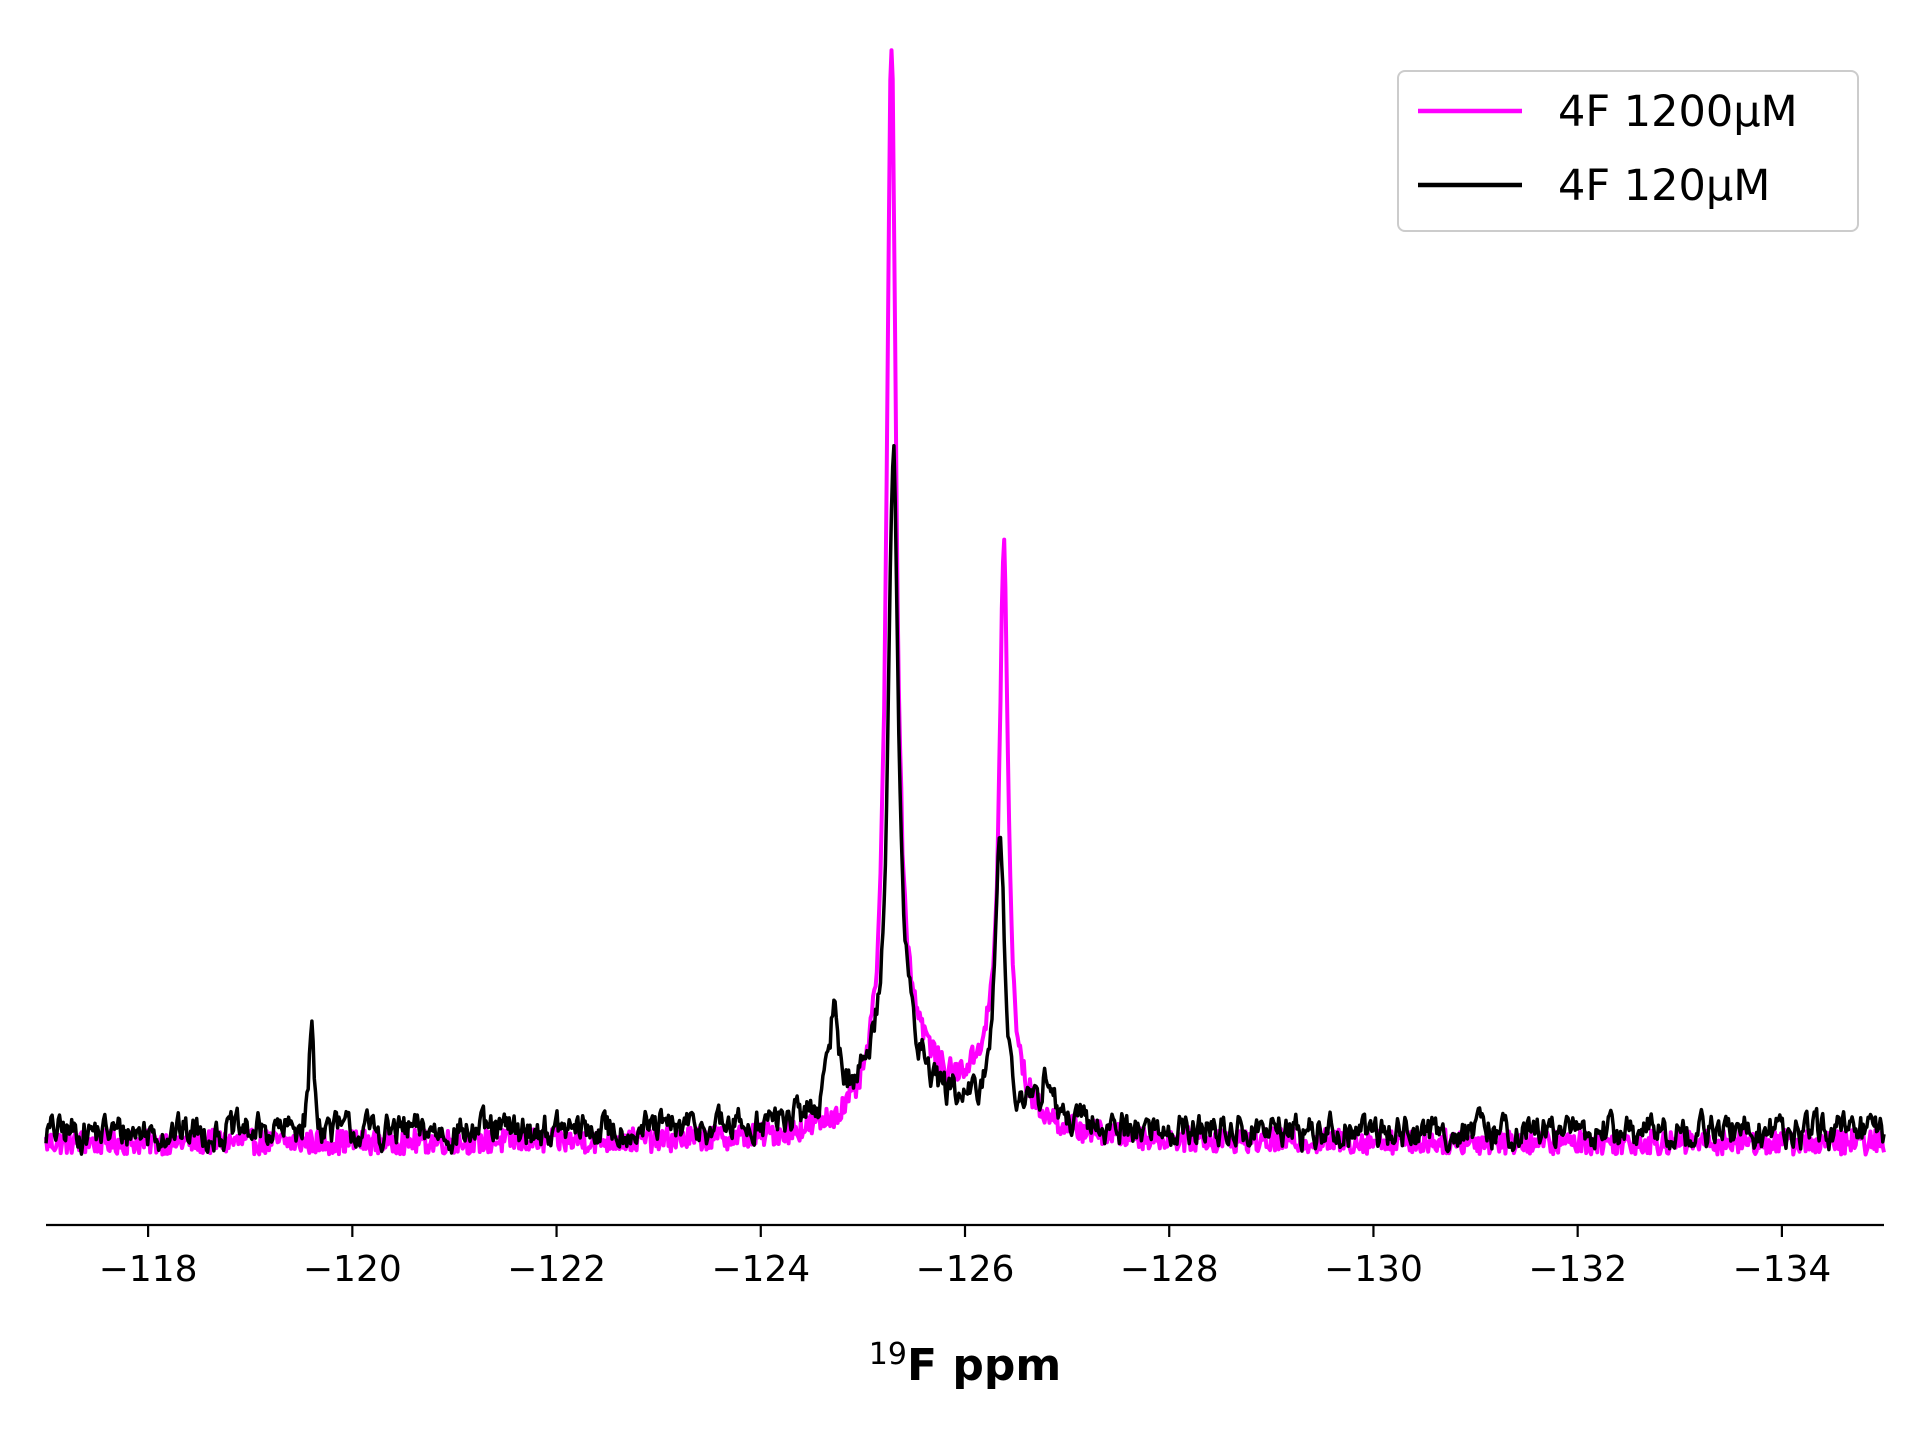 The width and height of the screenshot is (1920, 1440). Describe the element at coordinates (556, 1269) in the screenshot. I see `x-tick-label: −122` at that location.